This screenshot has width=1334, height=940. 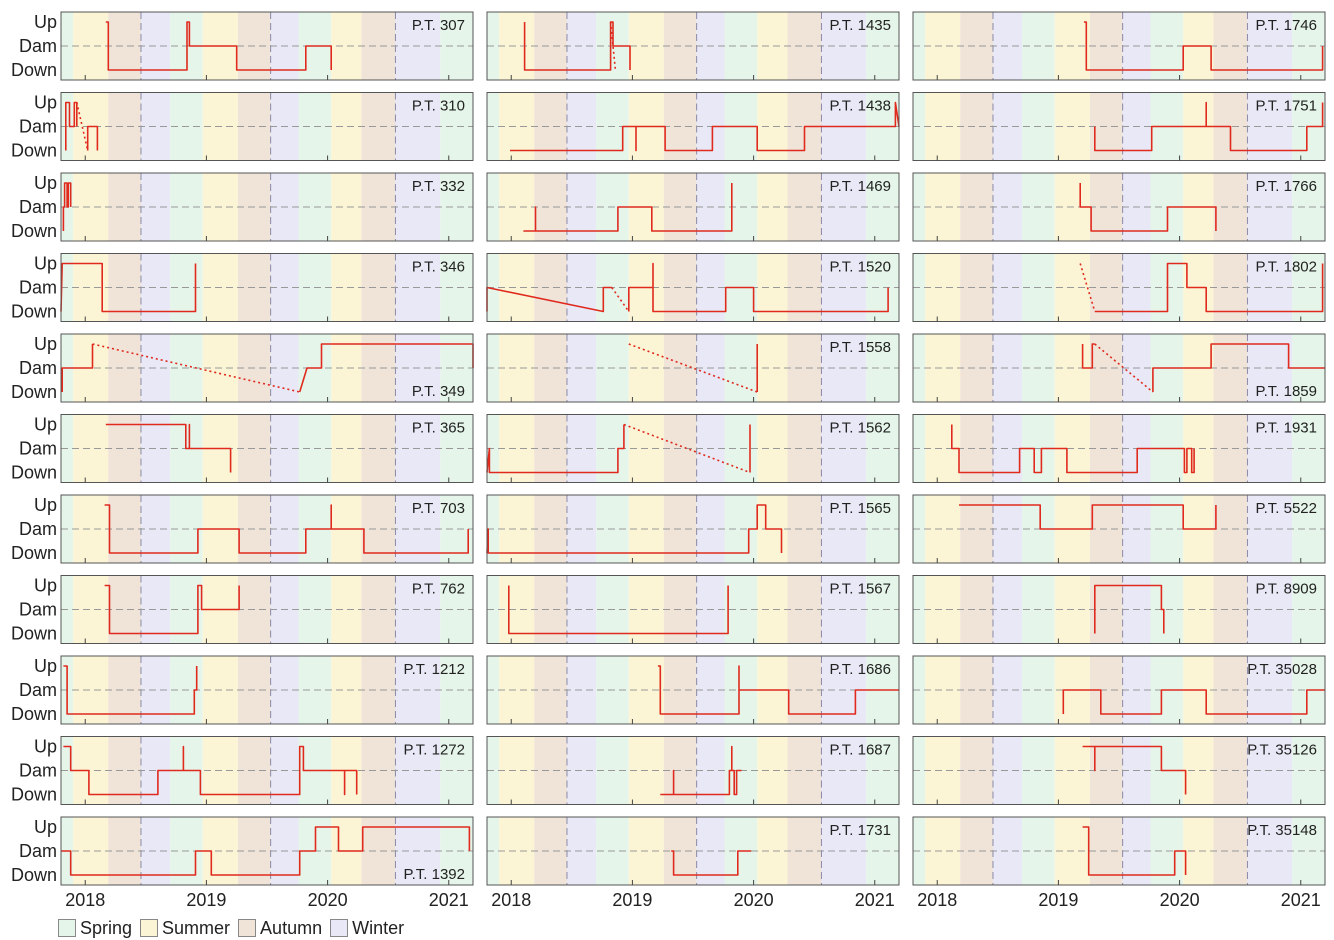 I want to click on panel-35028: P.T. 35028, so click(x=1119, y=690).